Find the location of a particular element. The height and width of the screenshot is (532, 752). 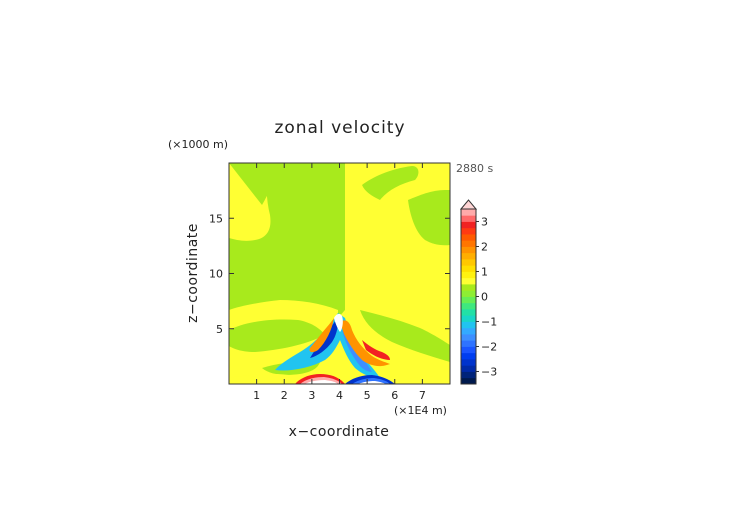

y-unit-label: (×1000 m) is located at coordinates (198, 144).